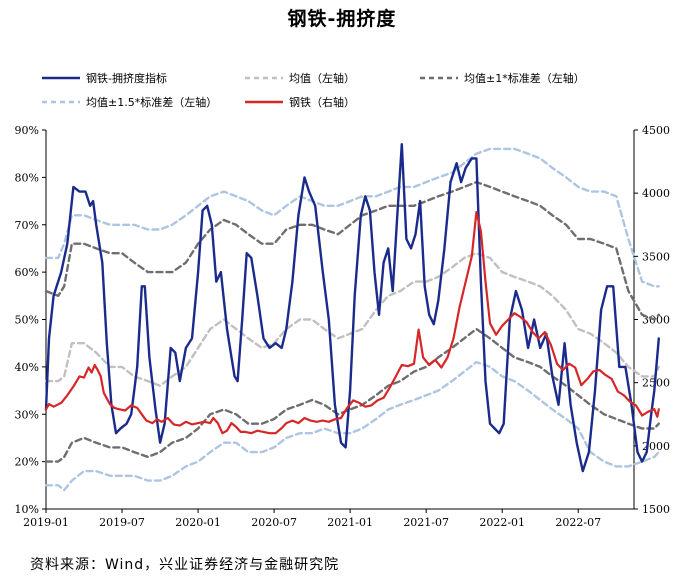 The height and width of the screenshot is (583, 684). Describe the element at coordinates (502, 522) in the screenshot. I see `x-tick-label: 2022-01` at that location.